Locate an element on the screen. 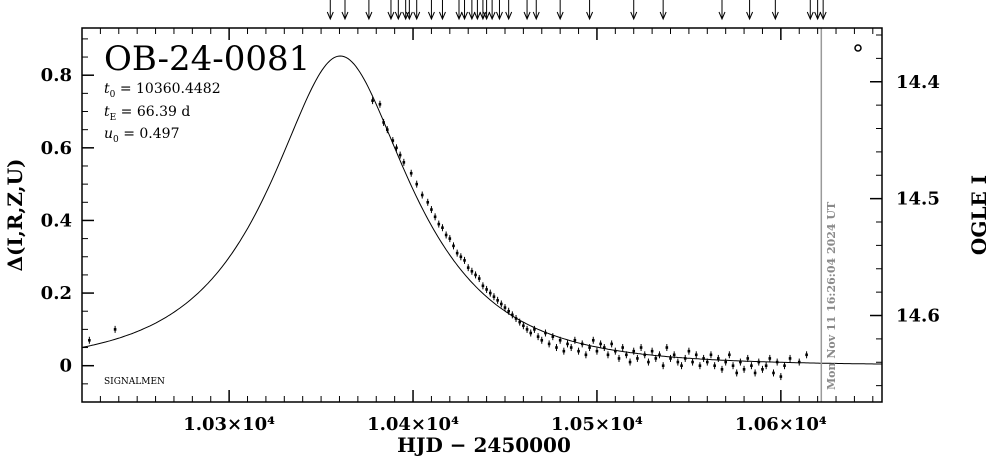 Image resolution: width=986 pixels, height=459 pixels. param-u0: u0 = 0.497 is located at coordinates (141, 135).